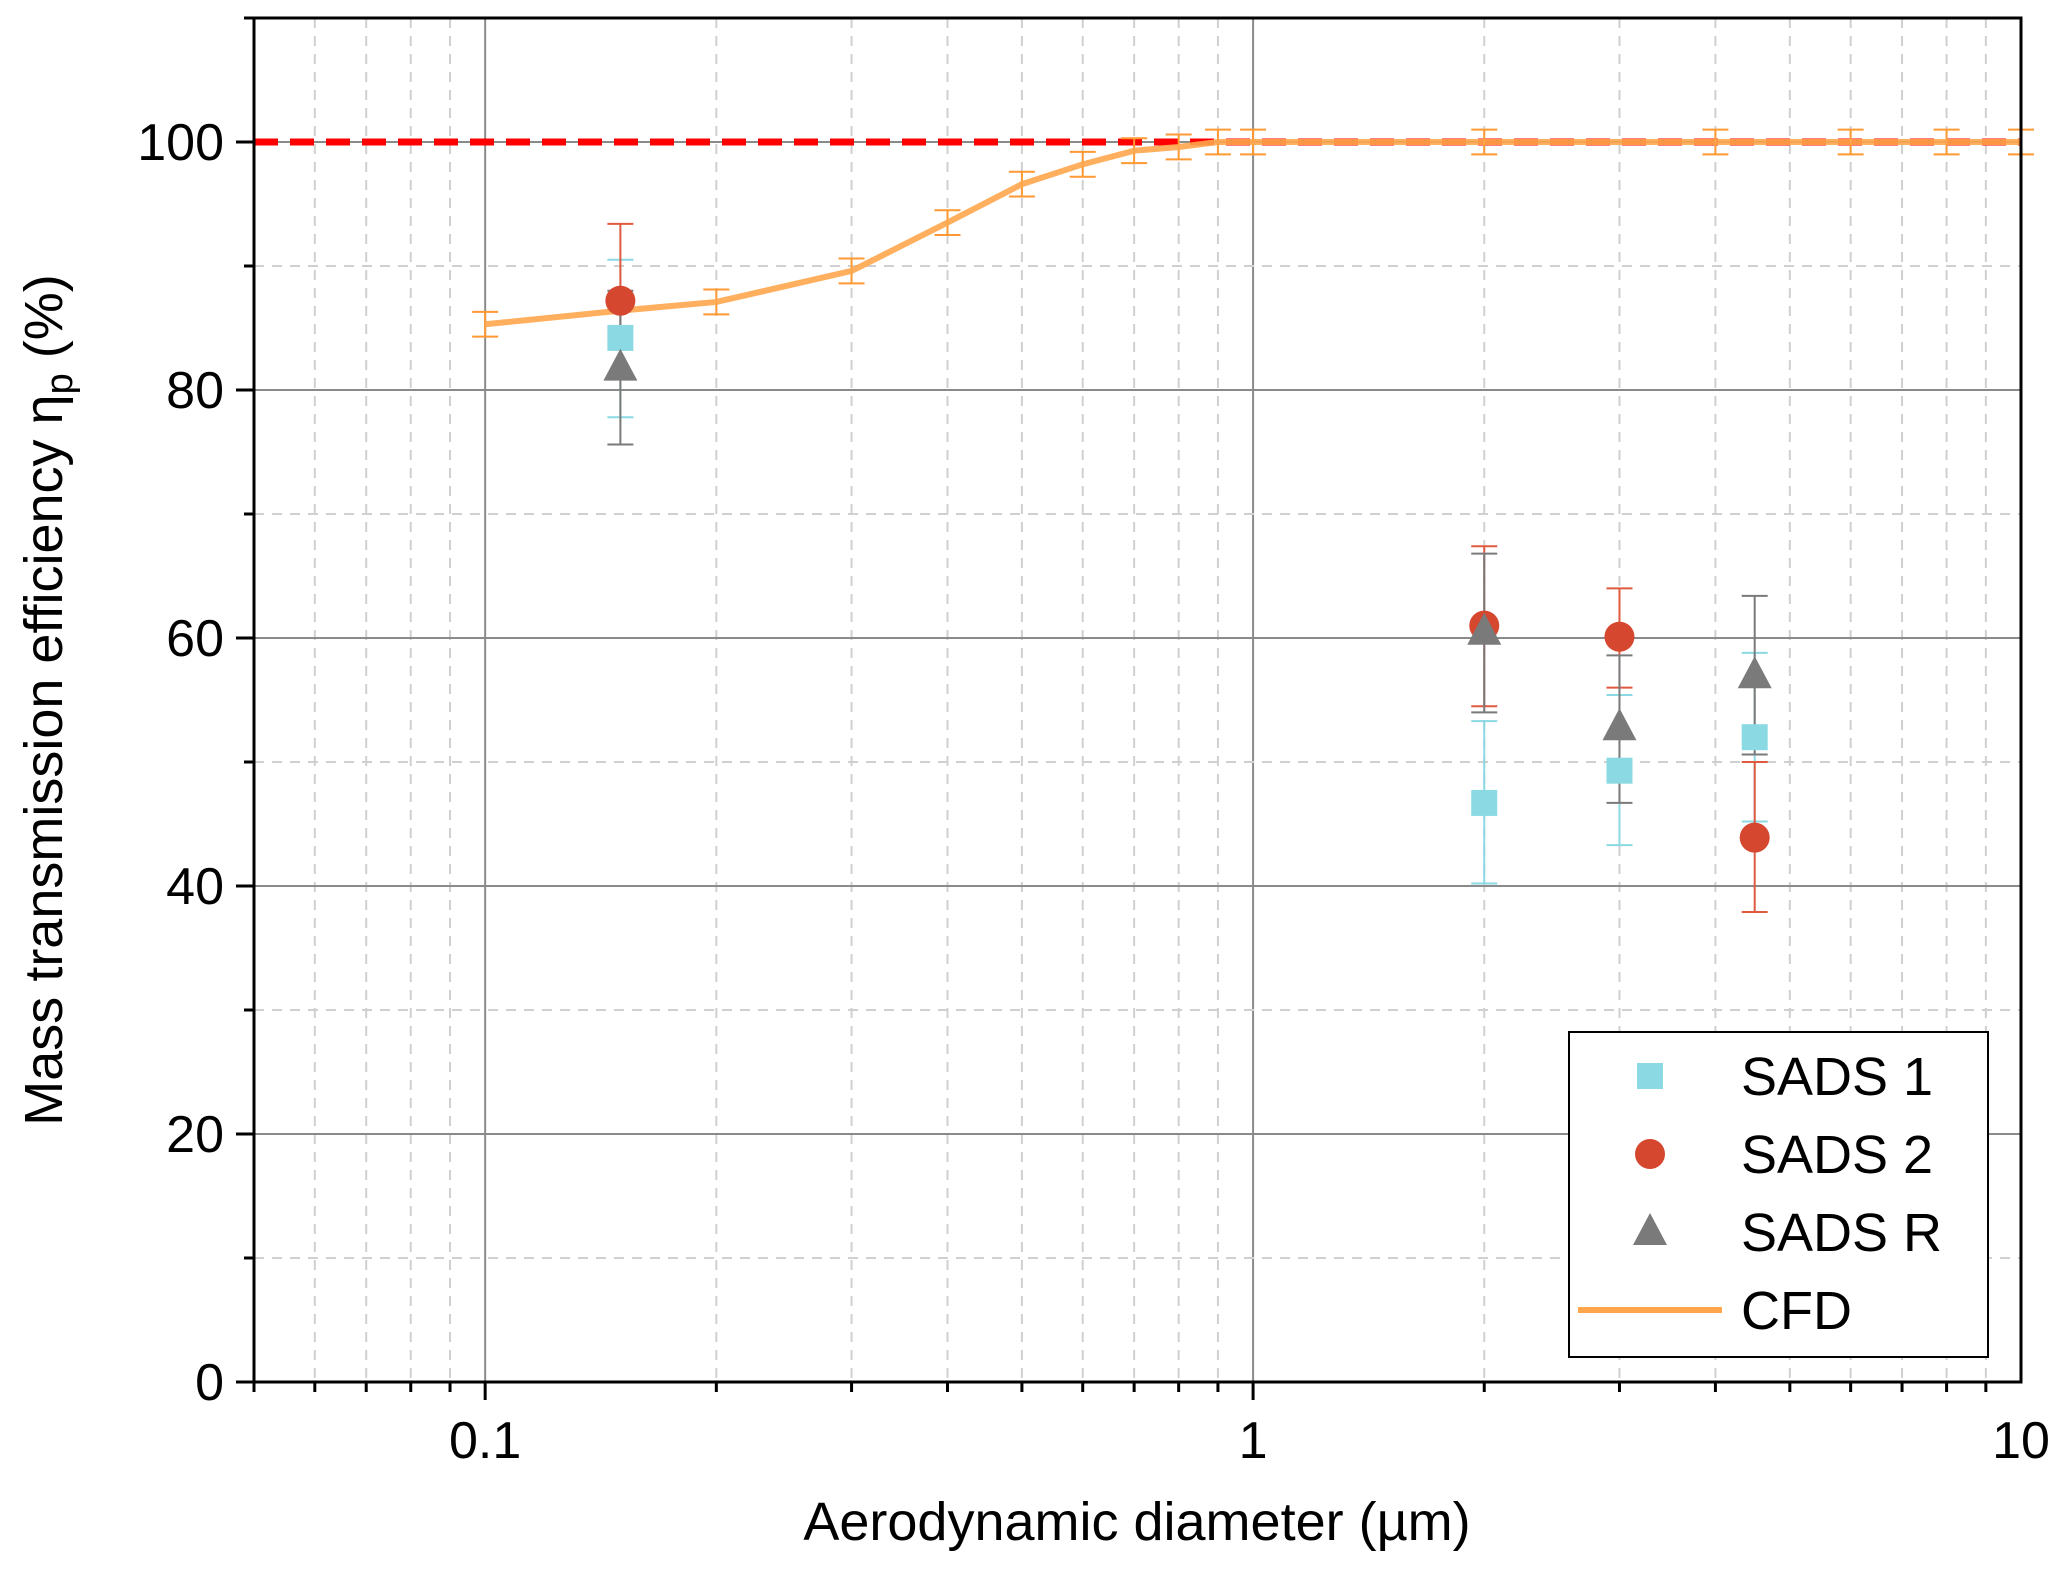 This screenshot has height=1571, width=2067. Describe the element at coordinates (60, 383) in the screenshot. I see `y-axis-label-subscript: p` at that location.